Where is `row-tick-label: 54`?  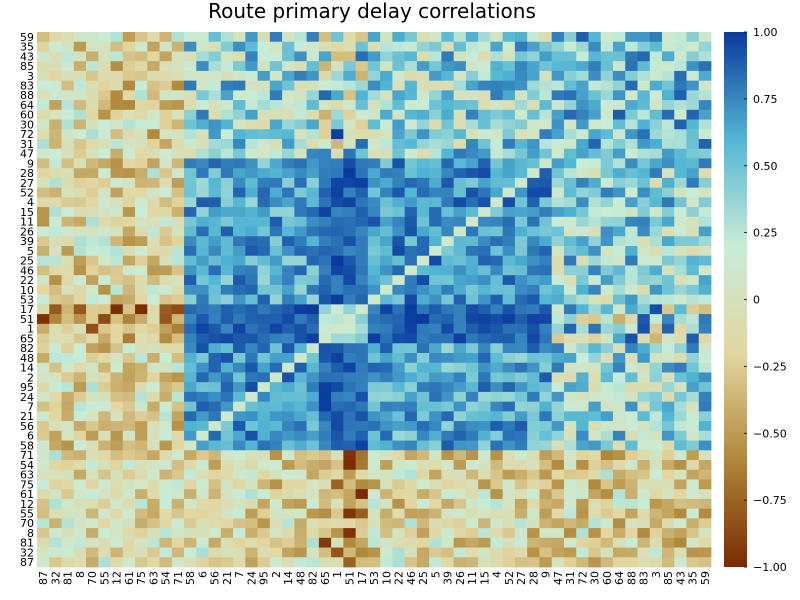 row-tick-label: 54 is located at coordinates (27, 465).